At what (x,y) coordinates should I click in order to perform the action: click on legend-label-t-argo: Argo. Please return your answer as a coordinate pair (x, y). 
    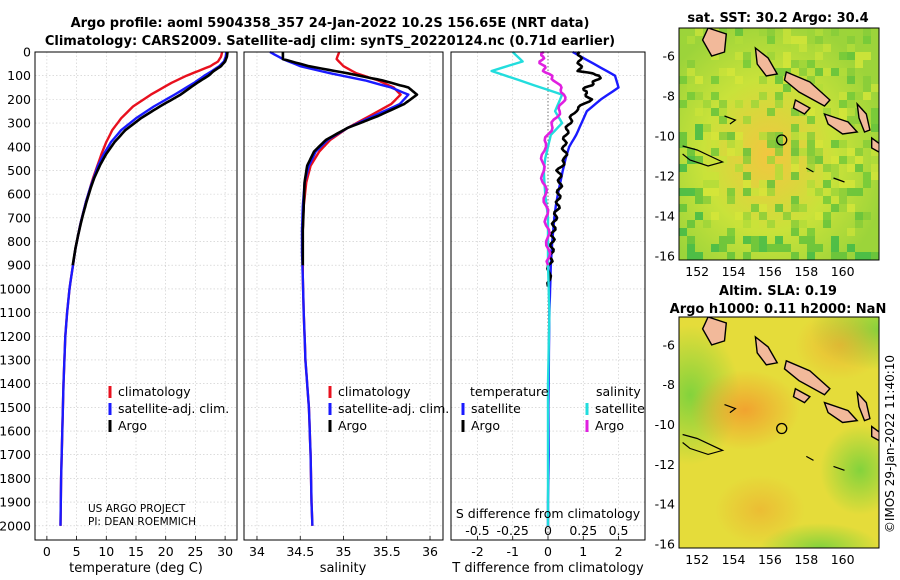
    Looking at the image, I should click on (485, 425).